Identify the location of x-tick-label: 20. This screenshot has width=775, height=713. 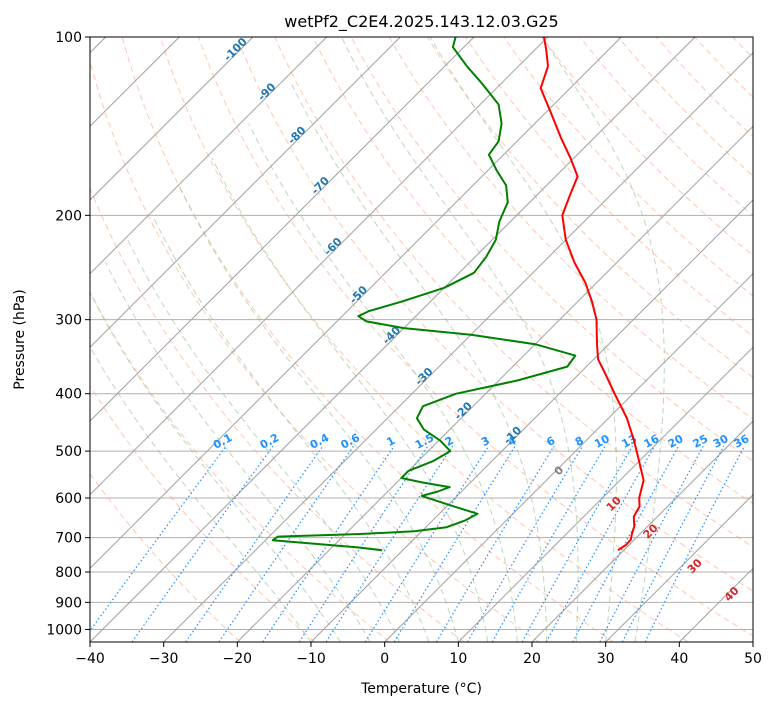
(532, 659).